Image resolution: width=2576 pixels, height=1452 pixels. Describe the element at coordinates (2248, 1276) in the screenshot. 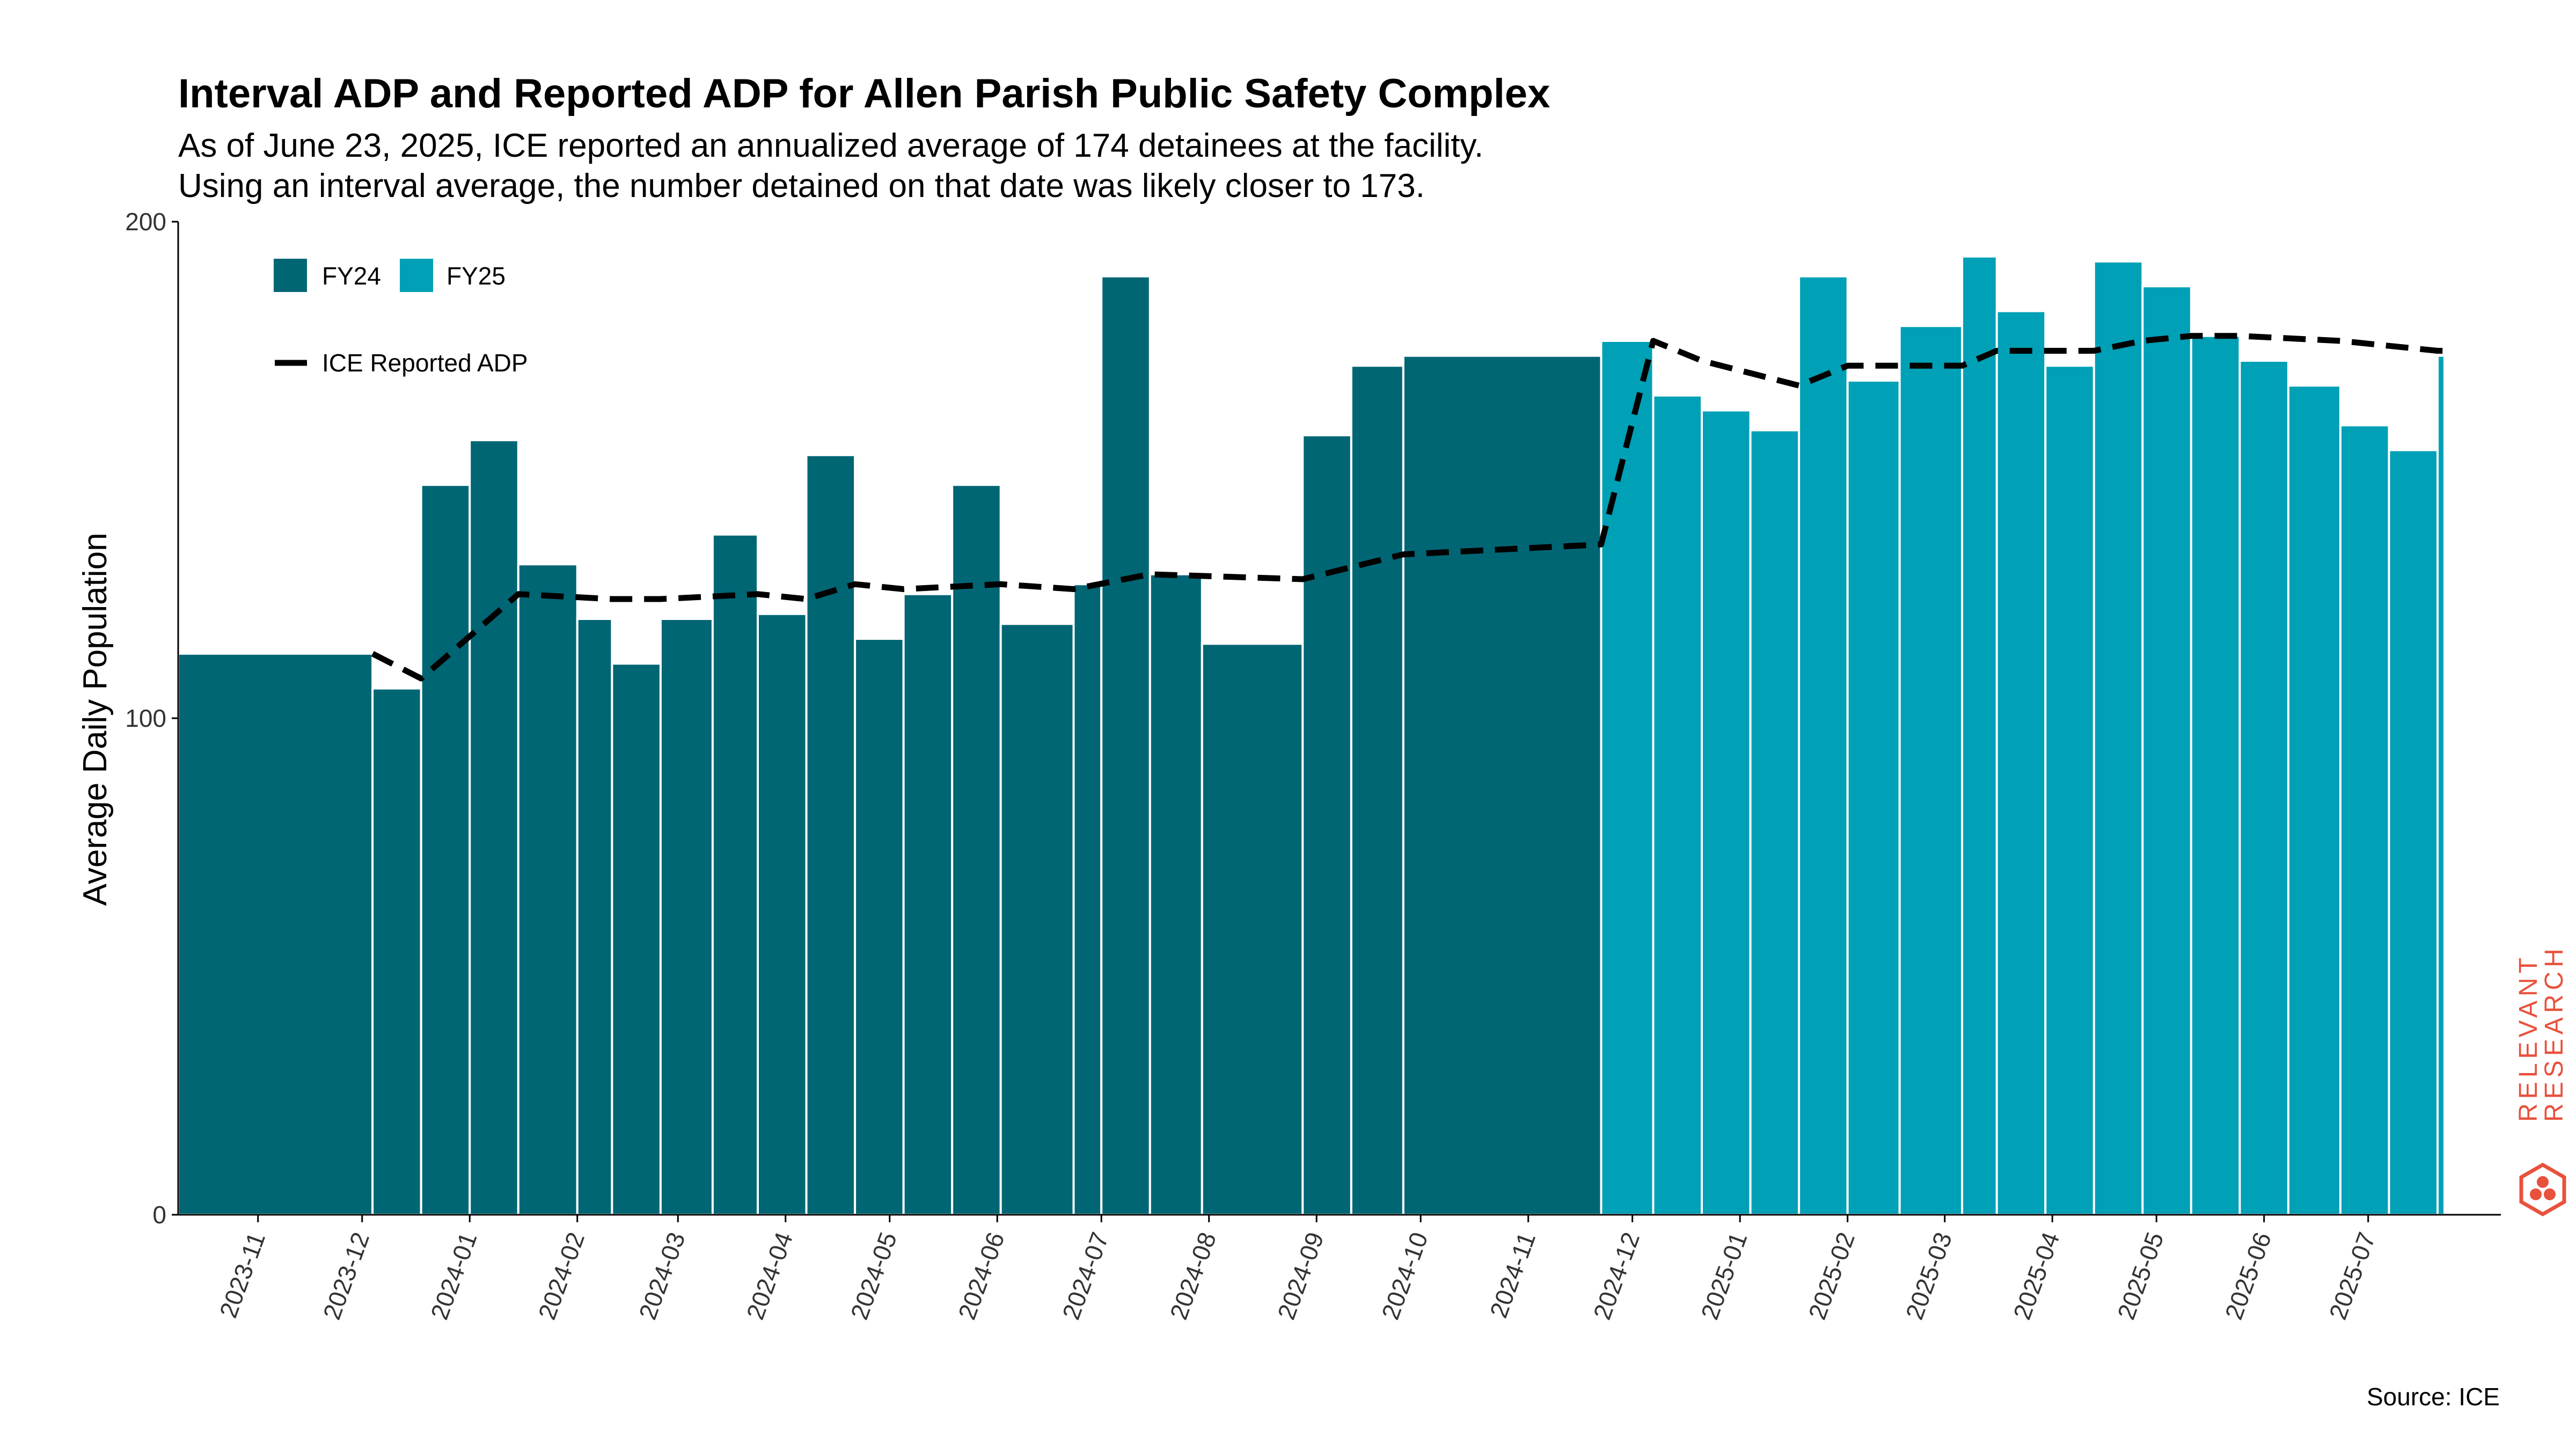

I see `x-tick-label-2025-06: 2025-06` at that location.